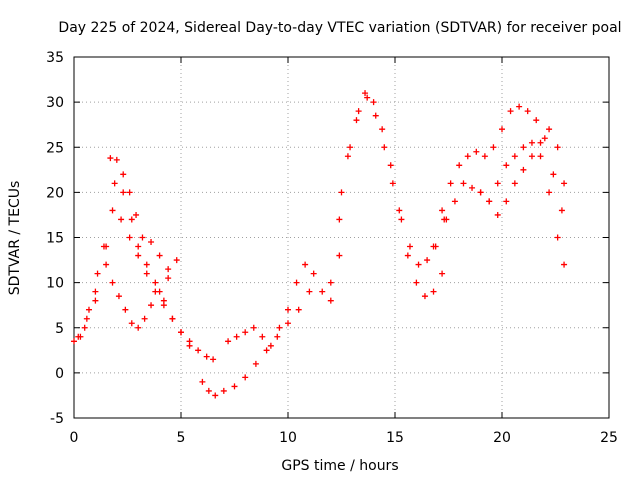 This screenshot has height=480, width=640. What do you see at coordinates (15, 238) in the screenshot?
I see `y-axis-label: SDTVAR / TECUs` at bounding box center [15, 238].